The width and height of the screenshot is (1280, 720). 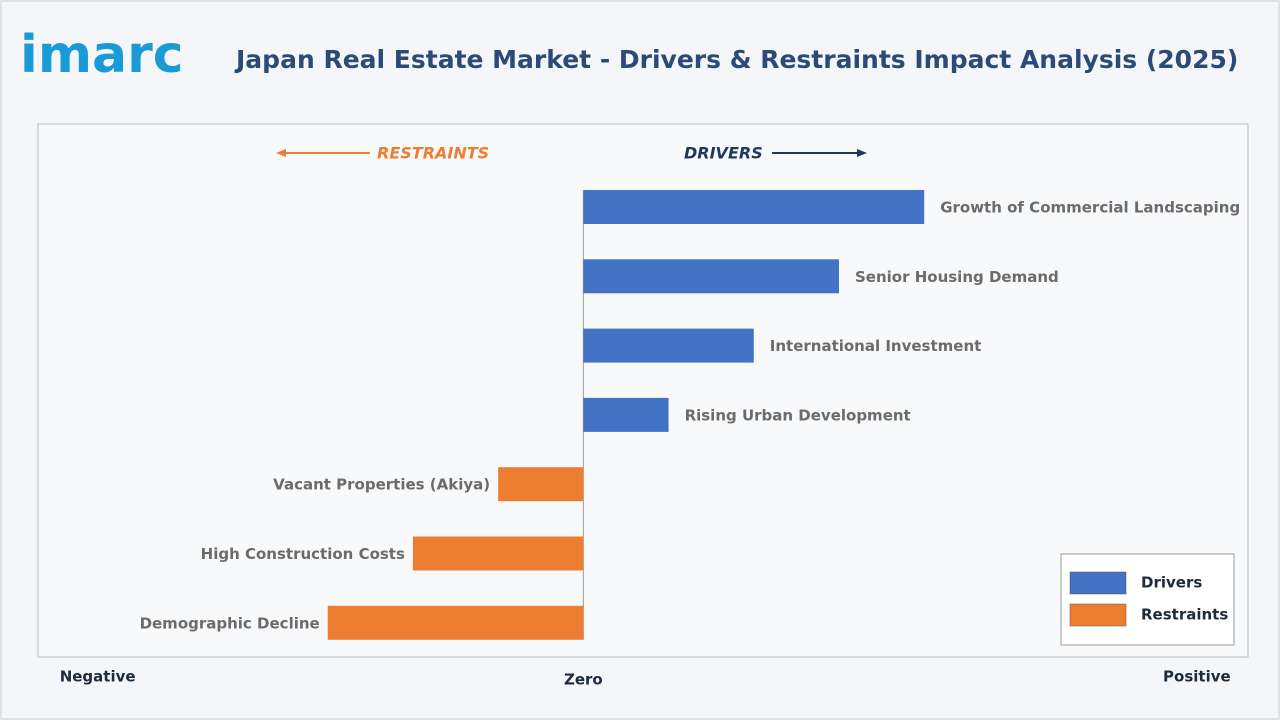 What do you see at coordinates (583, 680) in the screenshot?
I see `x-tick-label: Zero` at bounding box center [583, 680].